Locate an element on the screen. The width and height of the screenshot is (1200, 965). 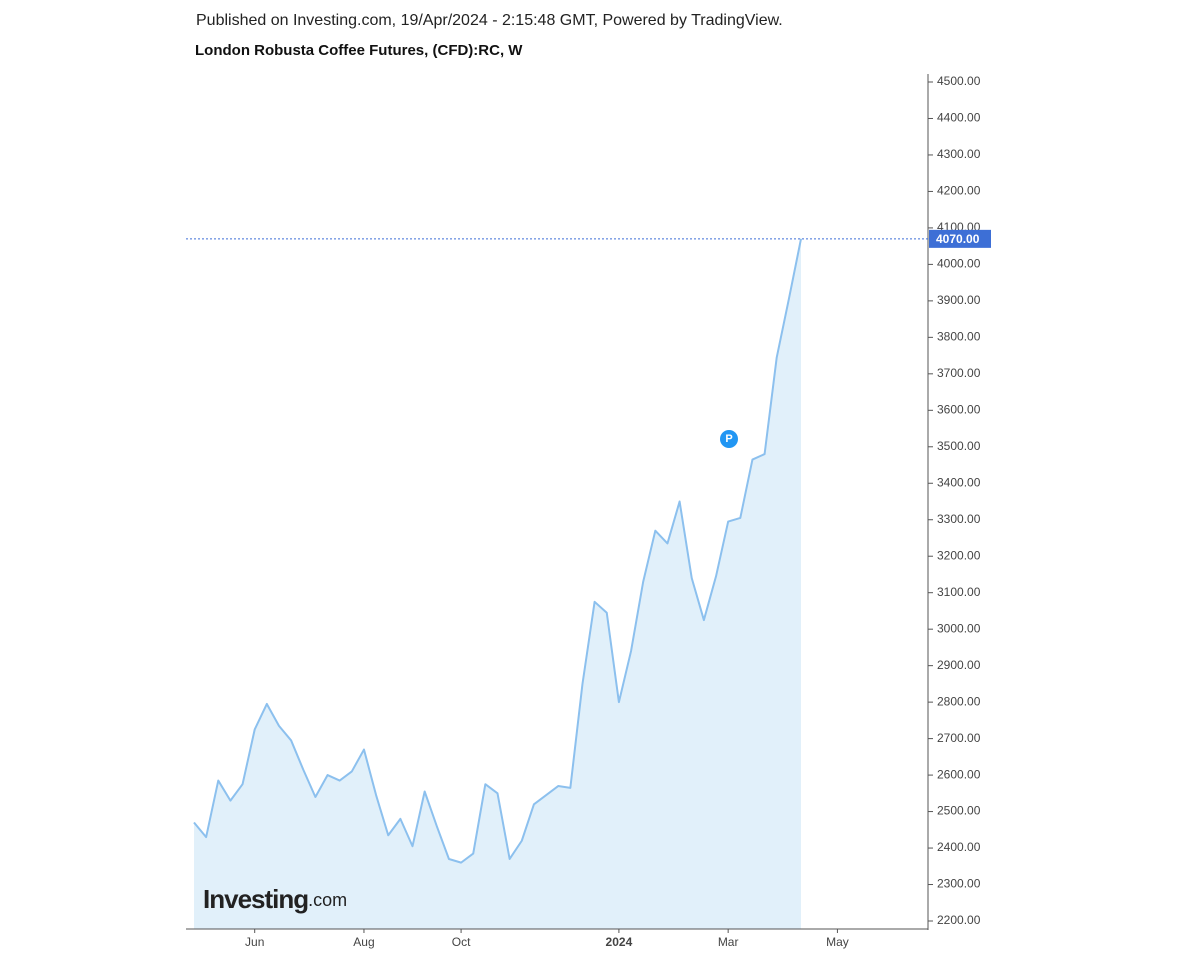
logo-suffix: .com is located at coordinates (327, 900).